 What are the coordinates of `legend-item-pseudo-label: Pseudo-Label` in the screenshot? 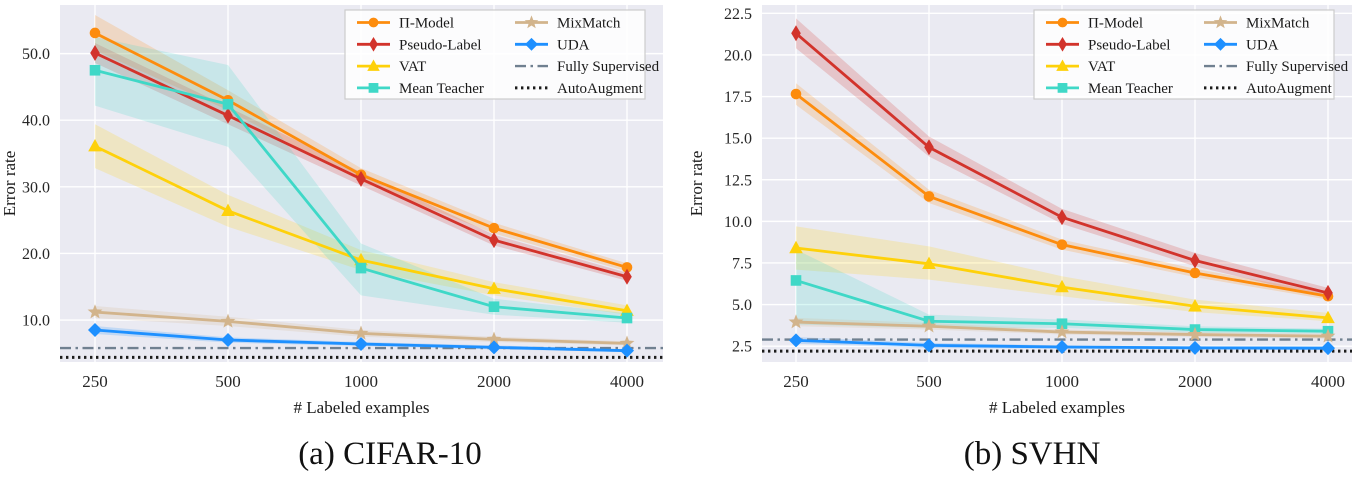 It's located at (419, 44).